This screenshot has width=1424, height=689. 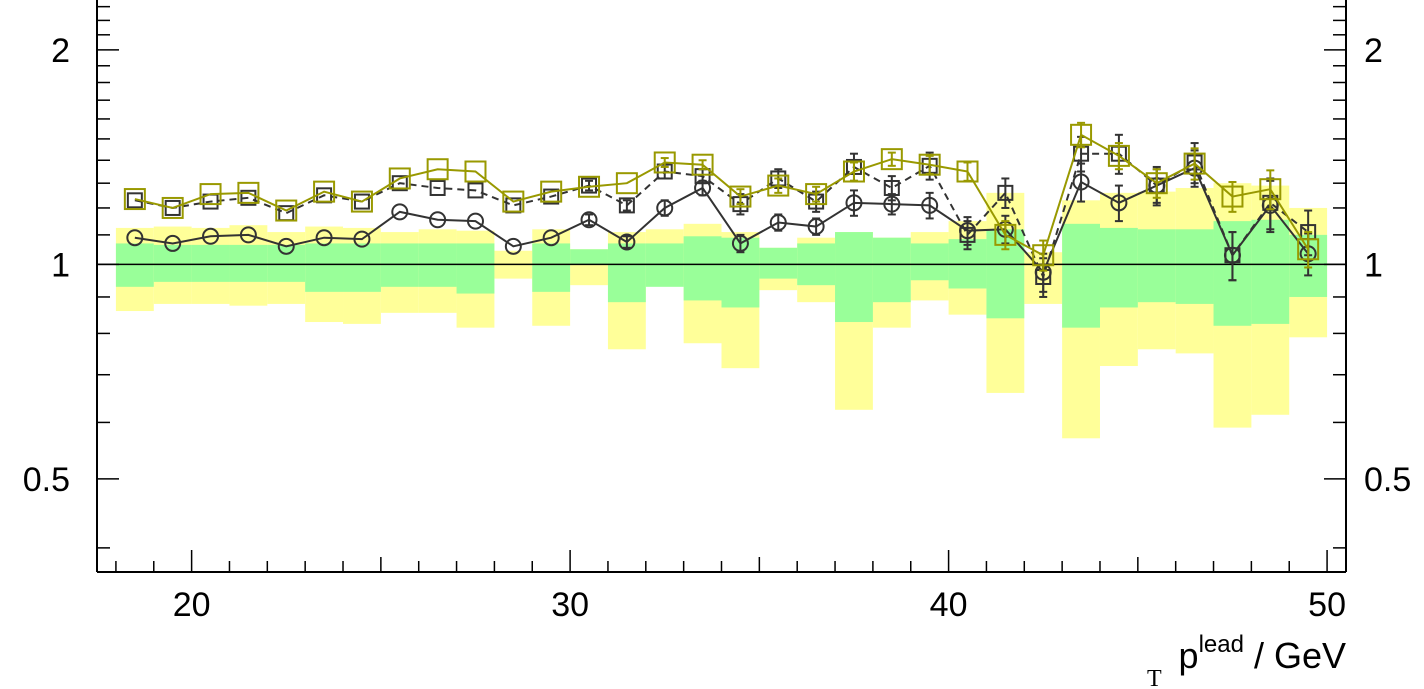 What do you see at coordinates (1373, 265) in the screenshot?
I see `y-tick-label-right: 1` at bounding box center [1373, 265].